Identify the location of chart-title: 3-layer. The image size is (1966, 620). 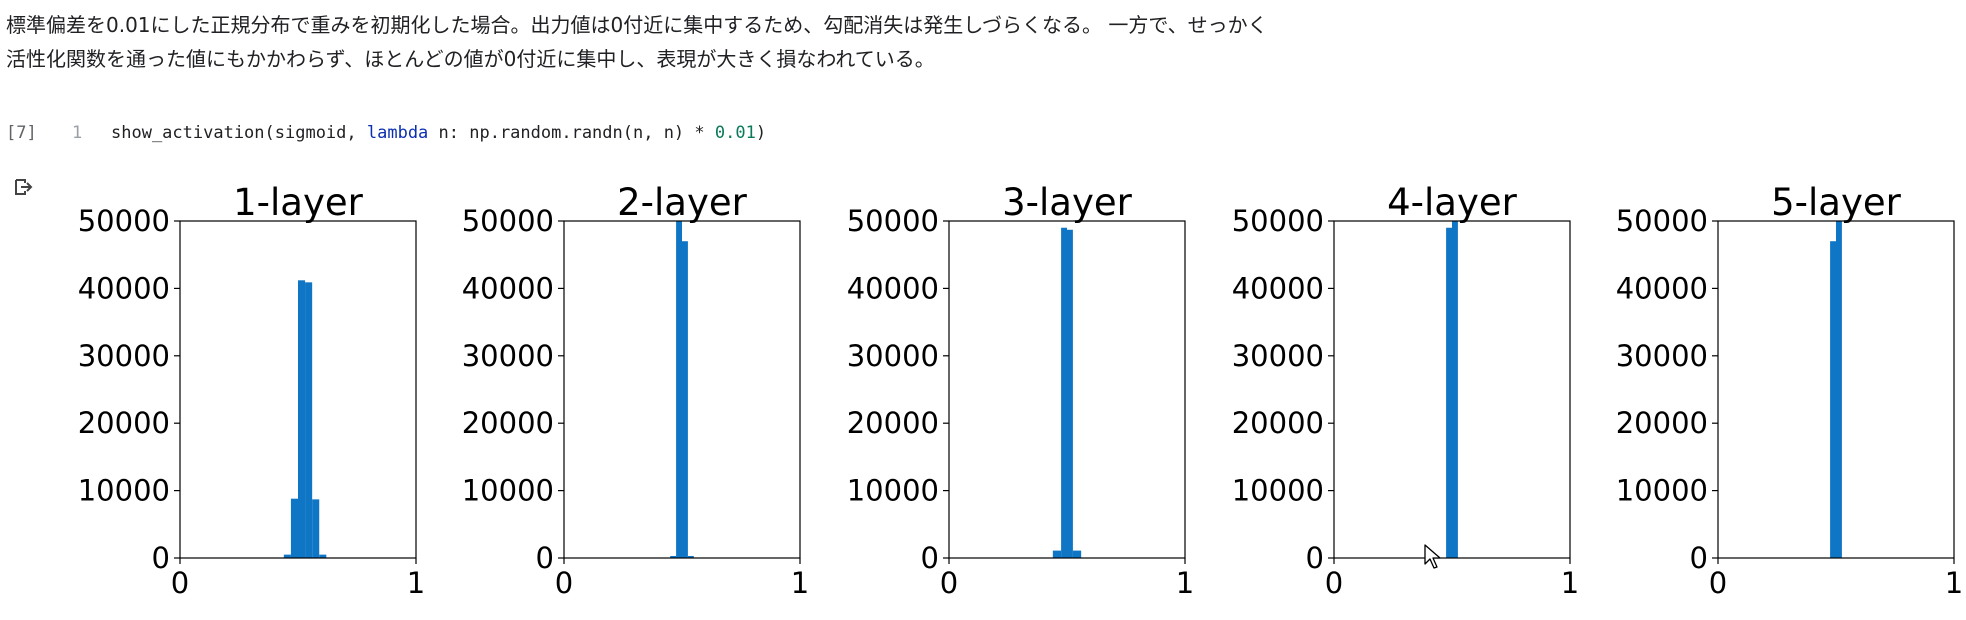
(1067, 202).